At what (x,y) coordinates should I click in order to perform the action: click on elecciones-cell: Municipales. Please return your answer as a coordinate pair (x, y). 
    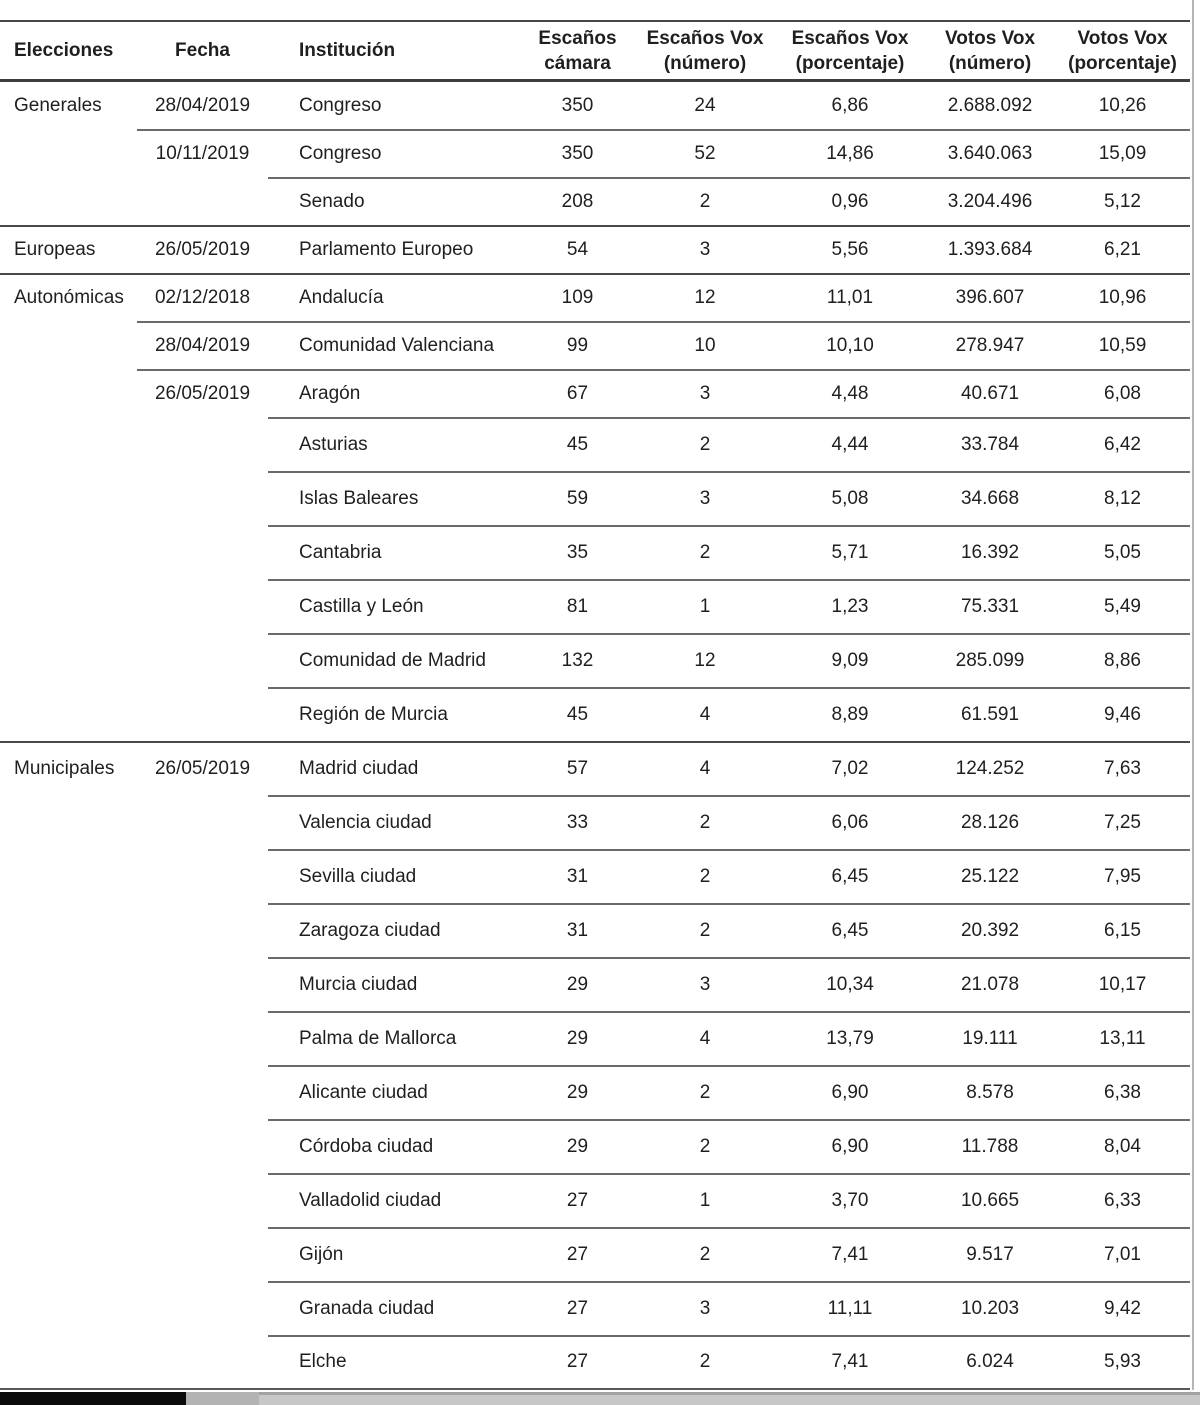
    Looking at the image, I should click on (64, 768).